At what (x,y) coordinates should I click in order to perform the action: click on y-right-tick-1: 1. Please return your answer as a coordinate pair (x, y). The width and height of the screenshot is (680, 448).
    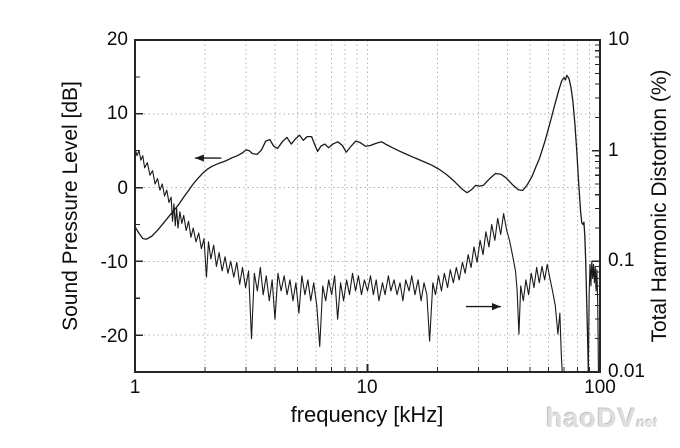
    Looking at the image, I should click on (613, 150).